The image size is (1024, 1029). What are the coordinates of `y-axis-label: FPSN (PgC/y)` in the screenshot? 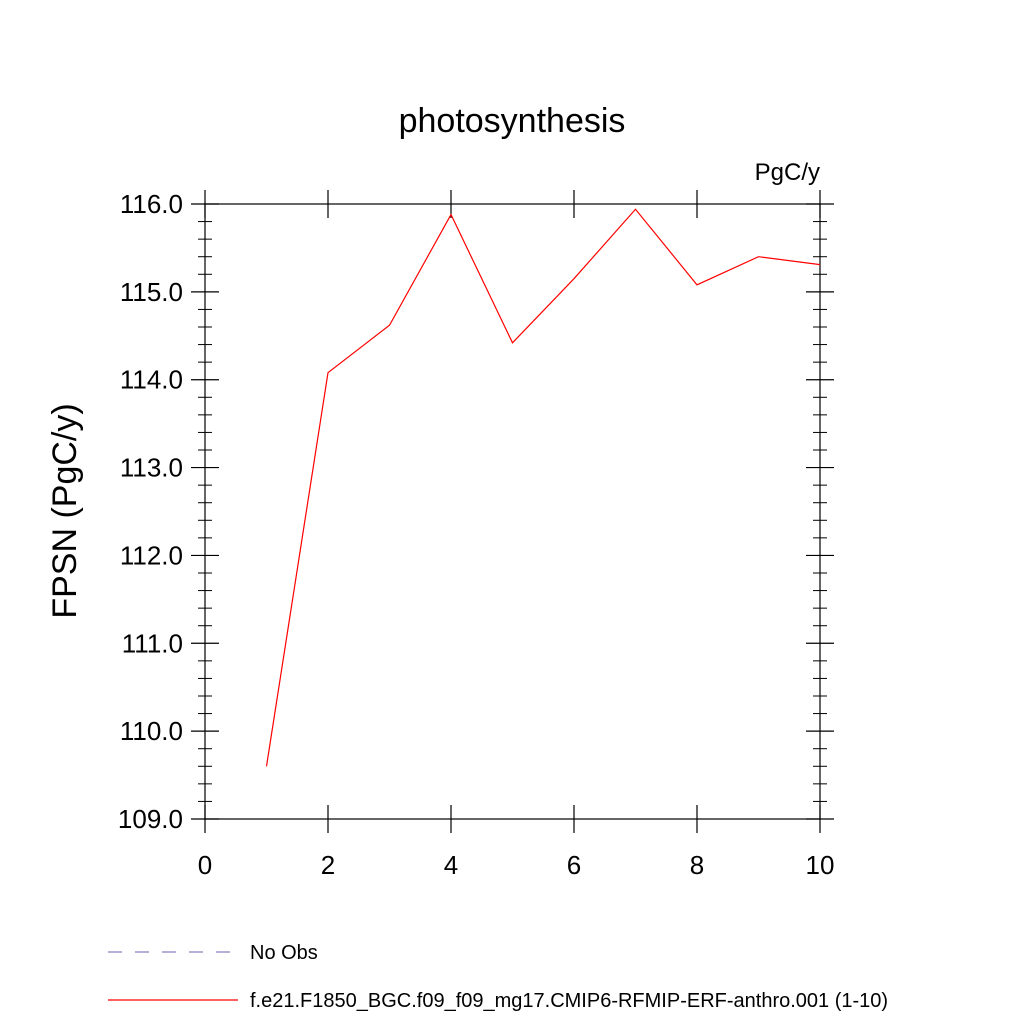 It's located at (65, 510).